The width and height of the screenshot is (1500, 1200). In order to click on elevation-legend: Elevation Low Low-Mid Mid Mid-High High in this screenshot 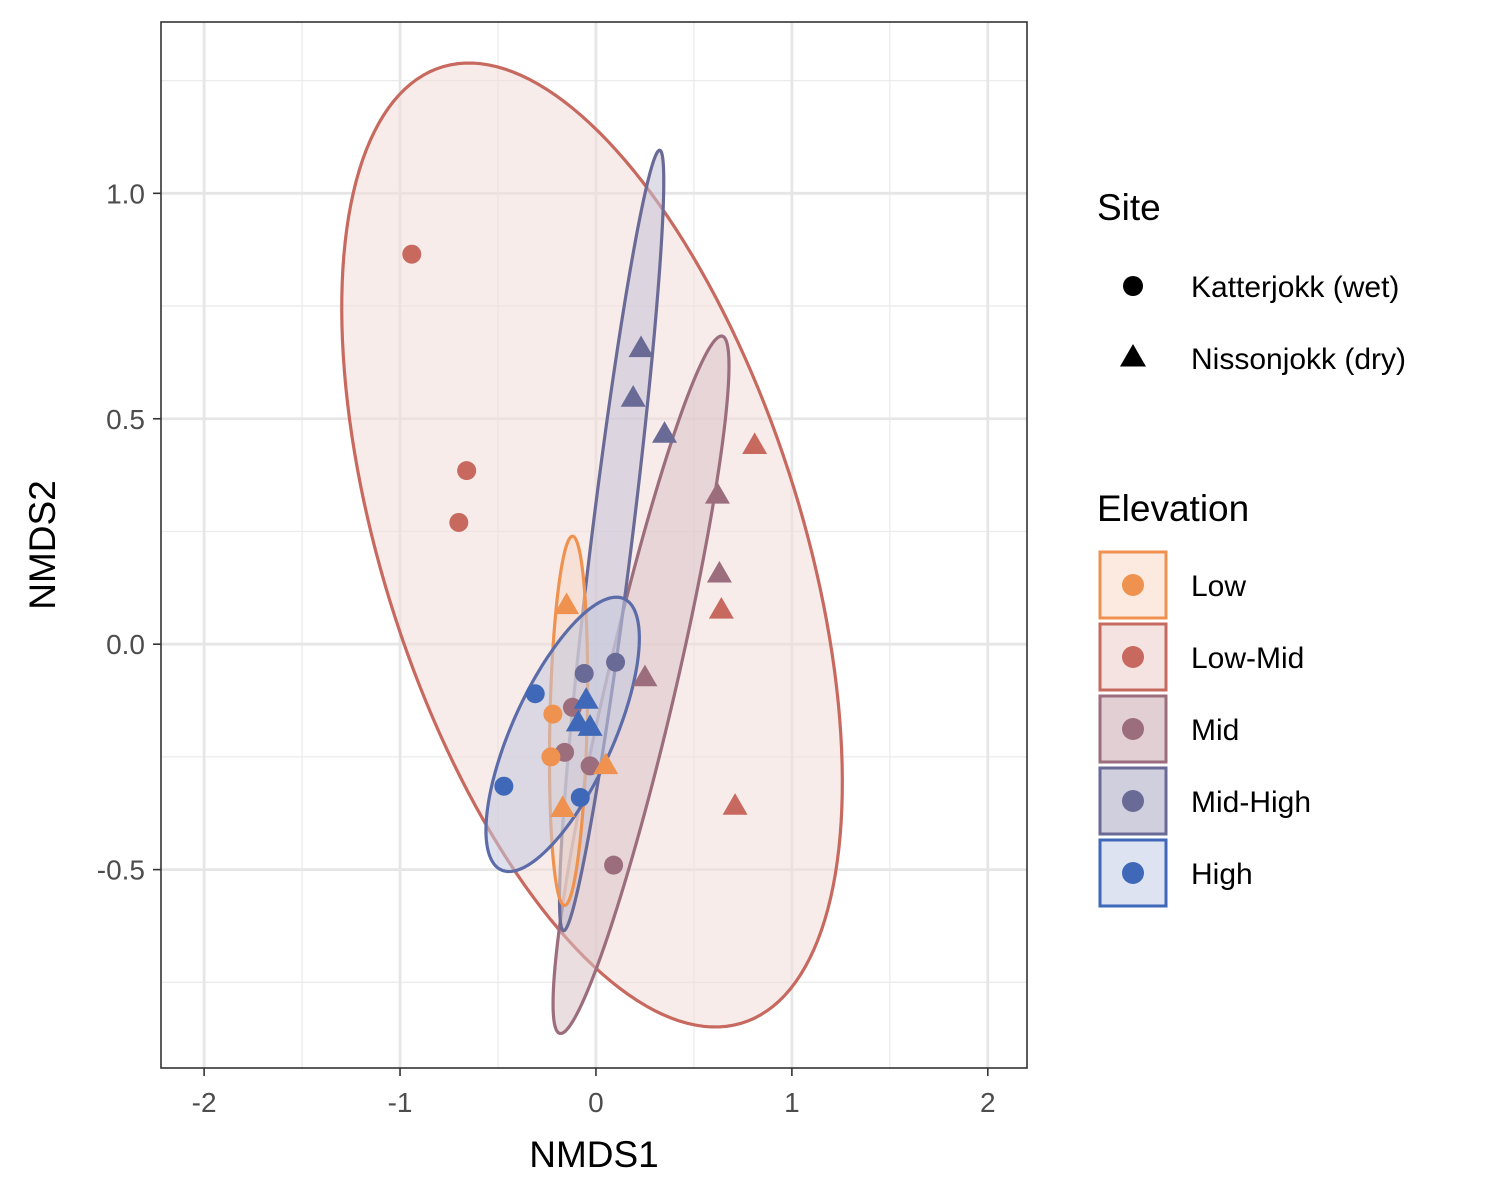, I will do `click(1204, 698)`.